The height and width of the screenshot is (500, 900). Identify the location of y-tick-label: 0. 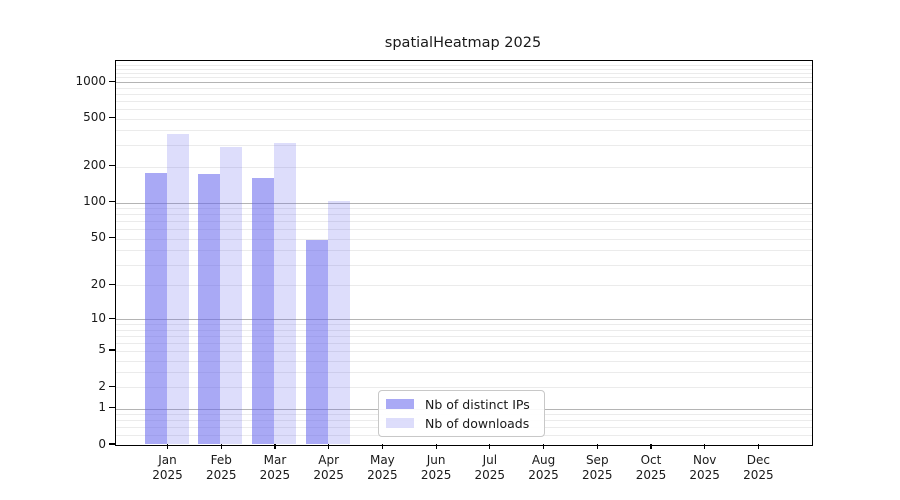
(102, 443).